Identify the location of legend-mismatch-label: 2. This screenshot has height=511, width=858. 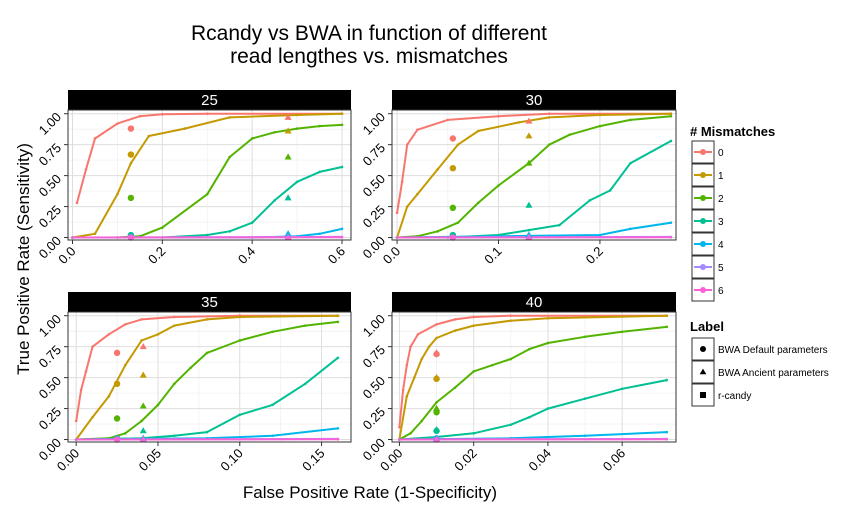
(721, 199).